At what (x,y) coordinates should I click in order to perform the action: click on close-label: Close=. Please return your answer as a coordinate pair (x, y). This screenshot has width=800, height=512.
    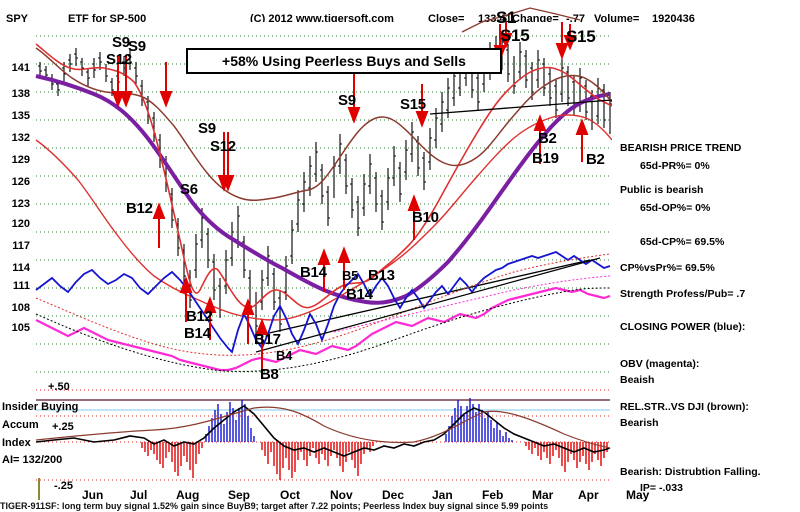
    Looking at the image, I should click on (446, 19).